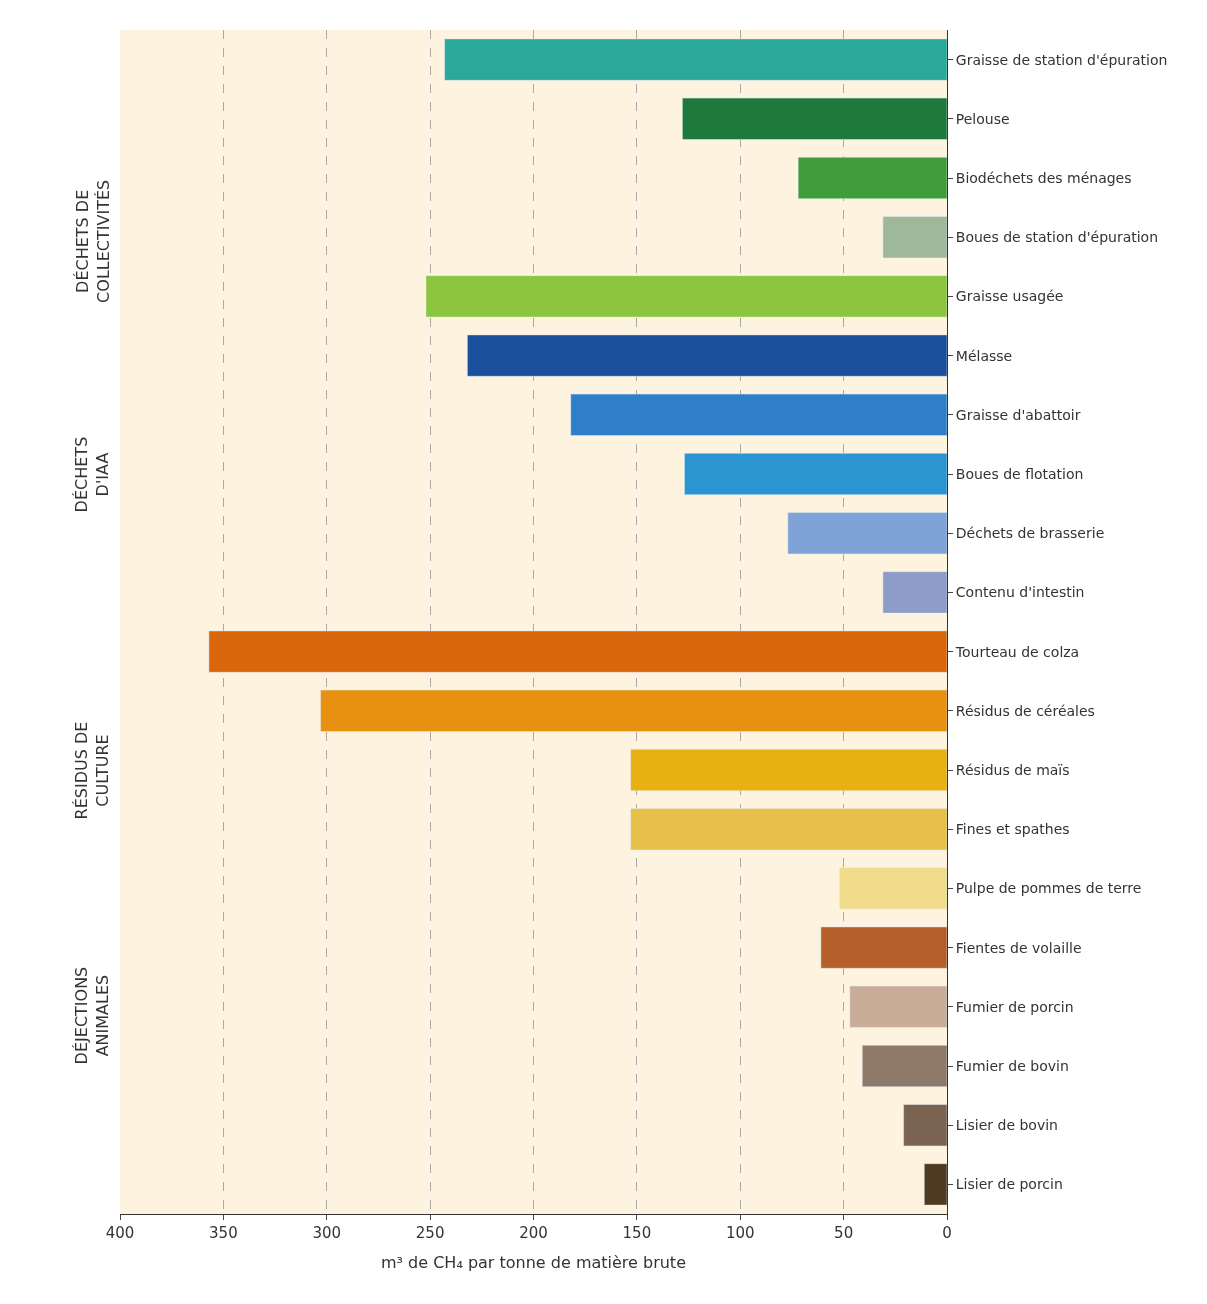 This screenshot has width=1207, height=1304. I want to click on x-tick-label: 100, so click(740, 1233).